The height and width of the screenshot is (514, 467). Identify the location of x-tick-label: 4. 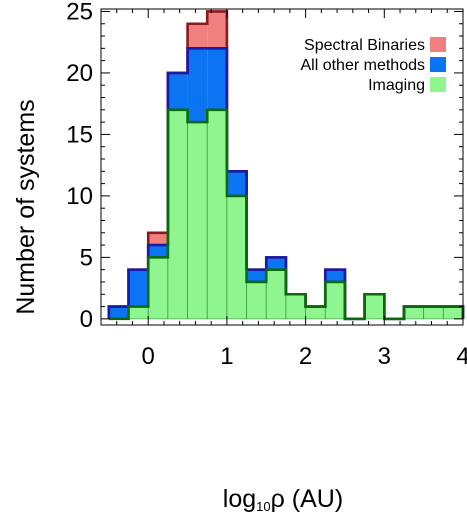
(461, 356).